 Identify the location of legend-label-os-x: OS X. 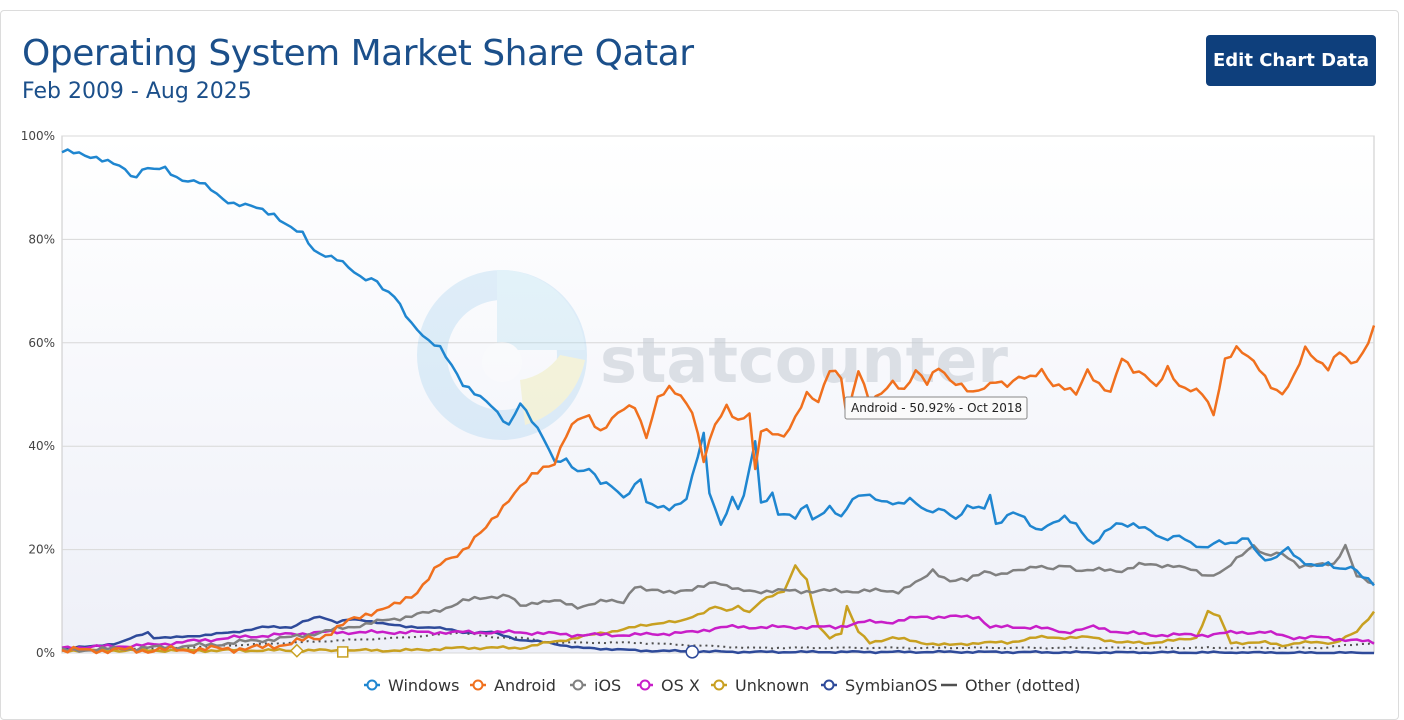
(680, 685).